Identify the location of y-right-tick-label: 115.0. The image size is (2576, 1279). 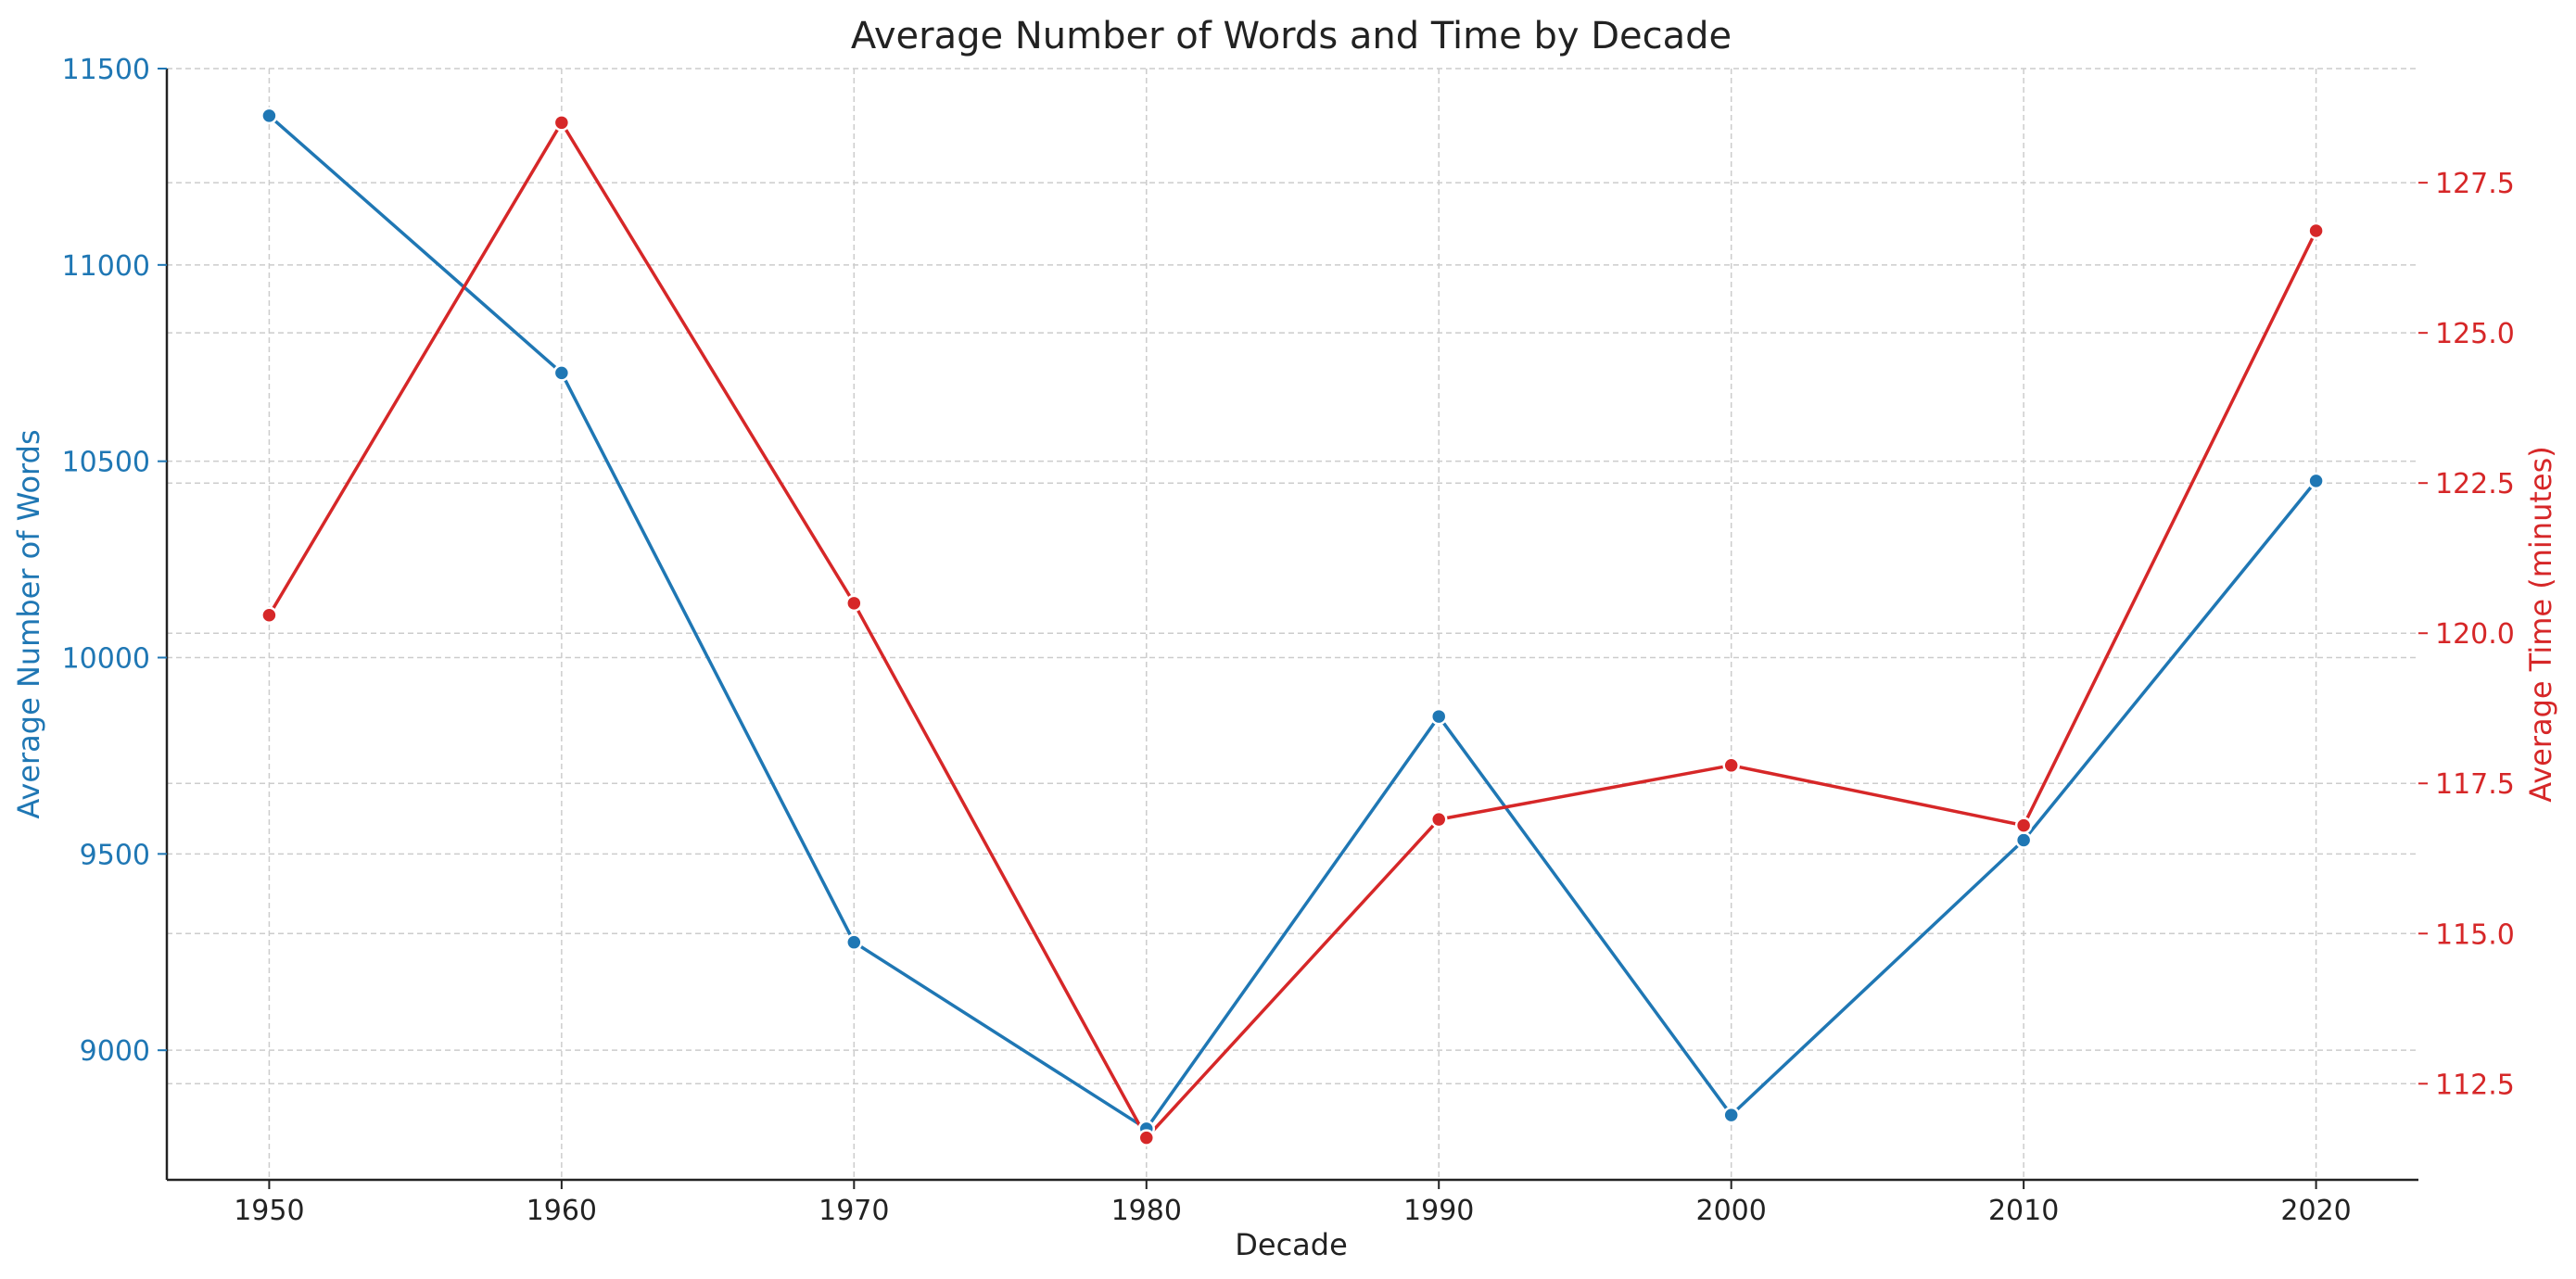
(2475, 934).